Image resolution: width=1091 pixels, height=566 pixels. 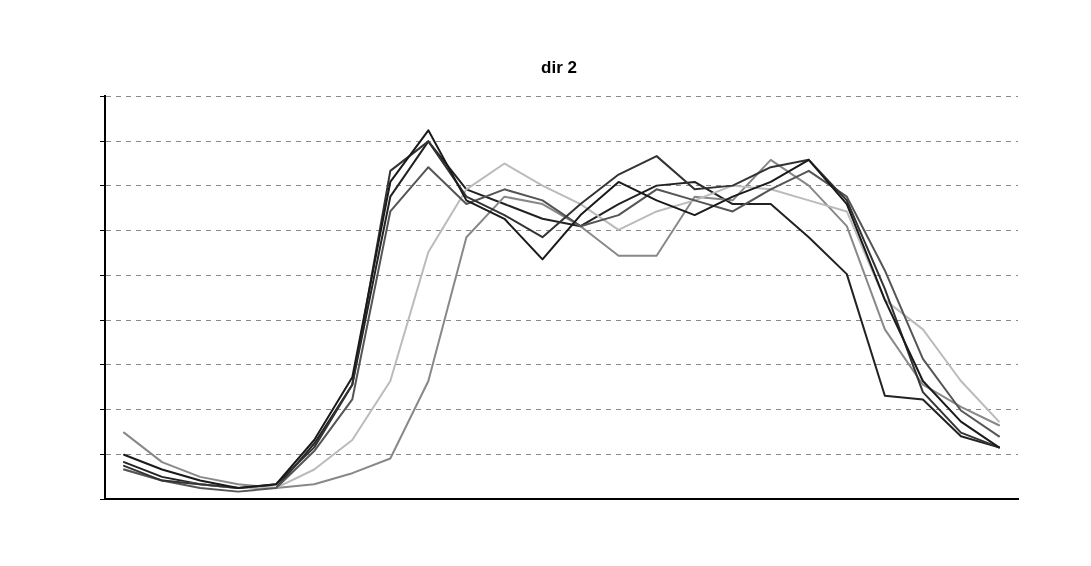 I want to click on chart-title: dir 2, so click(x=559, y=67).